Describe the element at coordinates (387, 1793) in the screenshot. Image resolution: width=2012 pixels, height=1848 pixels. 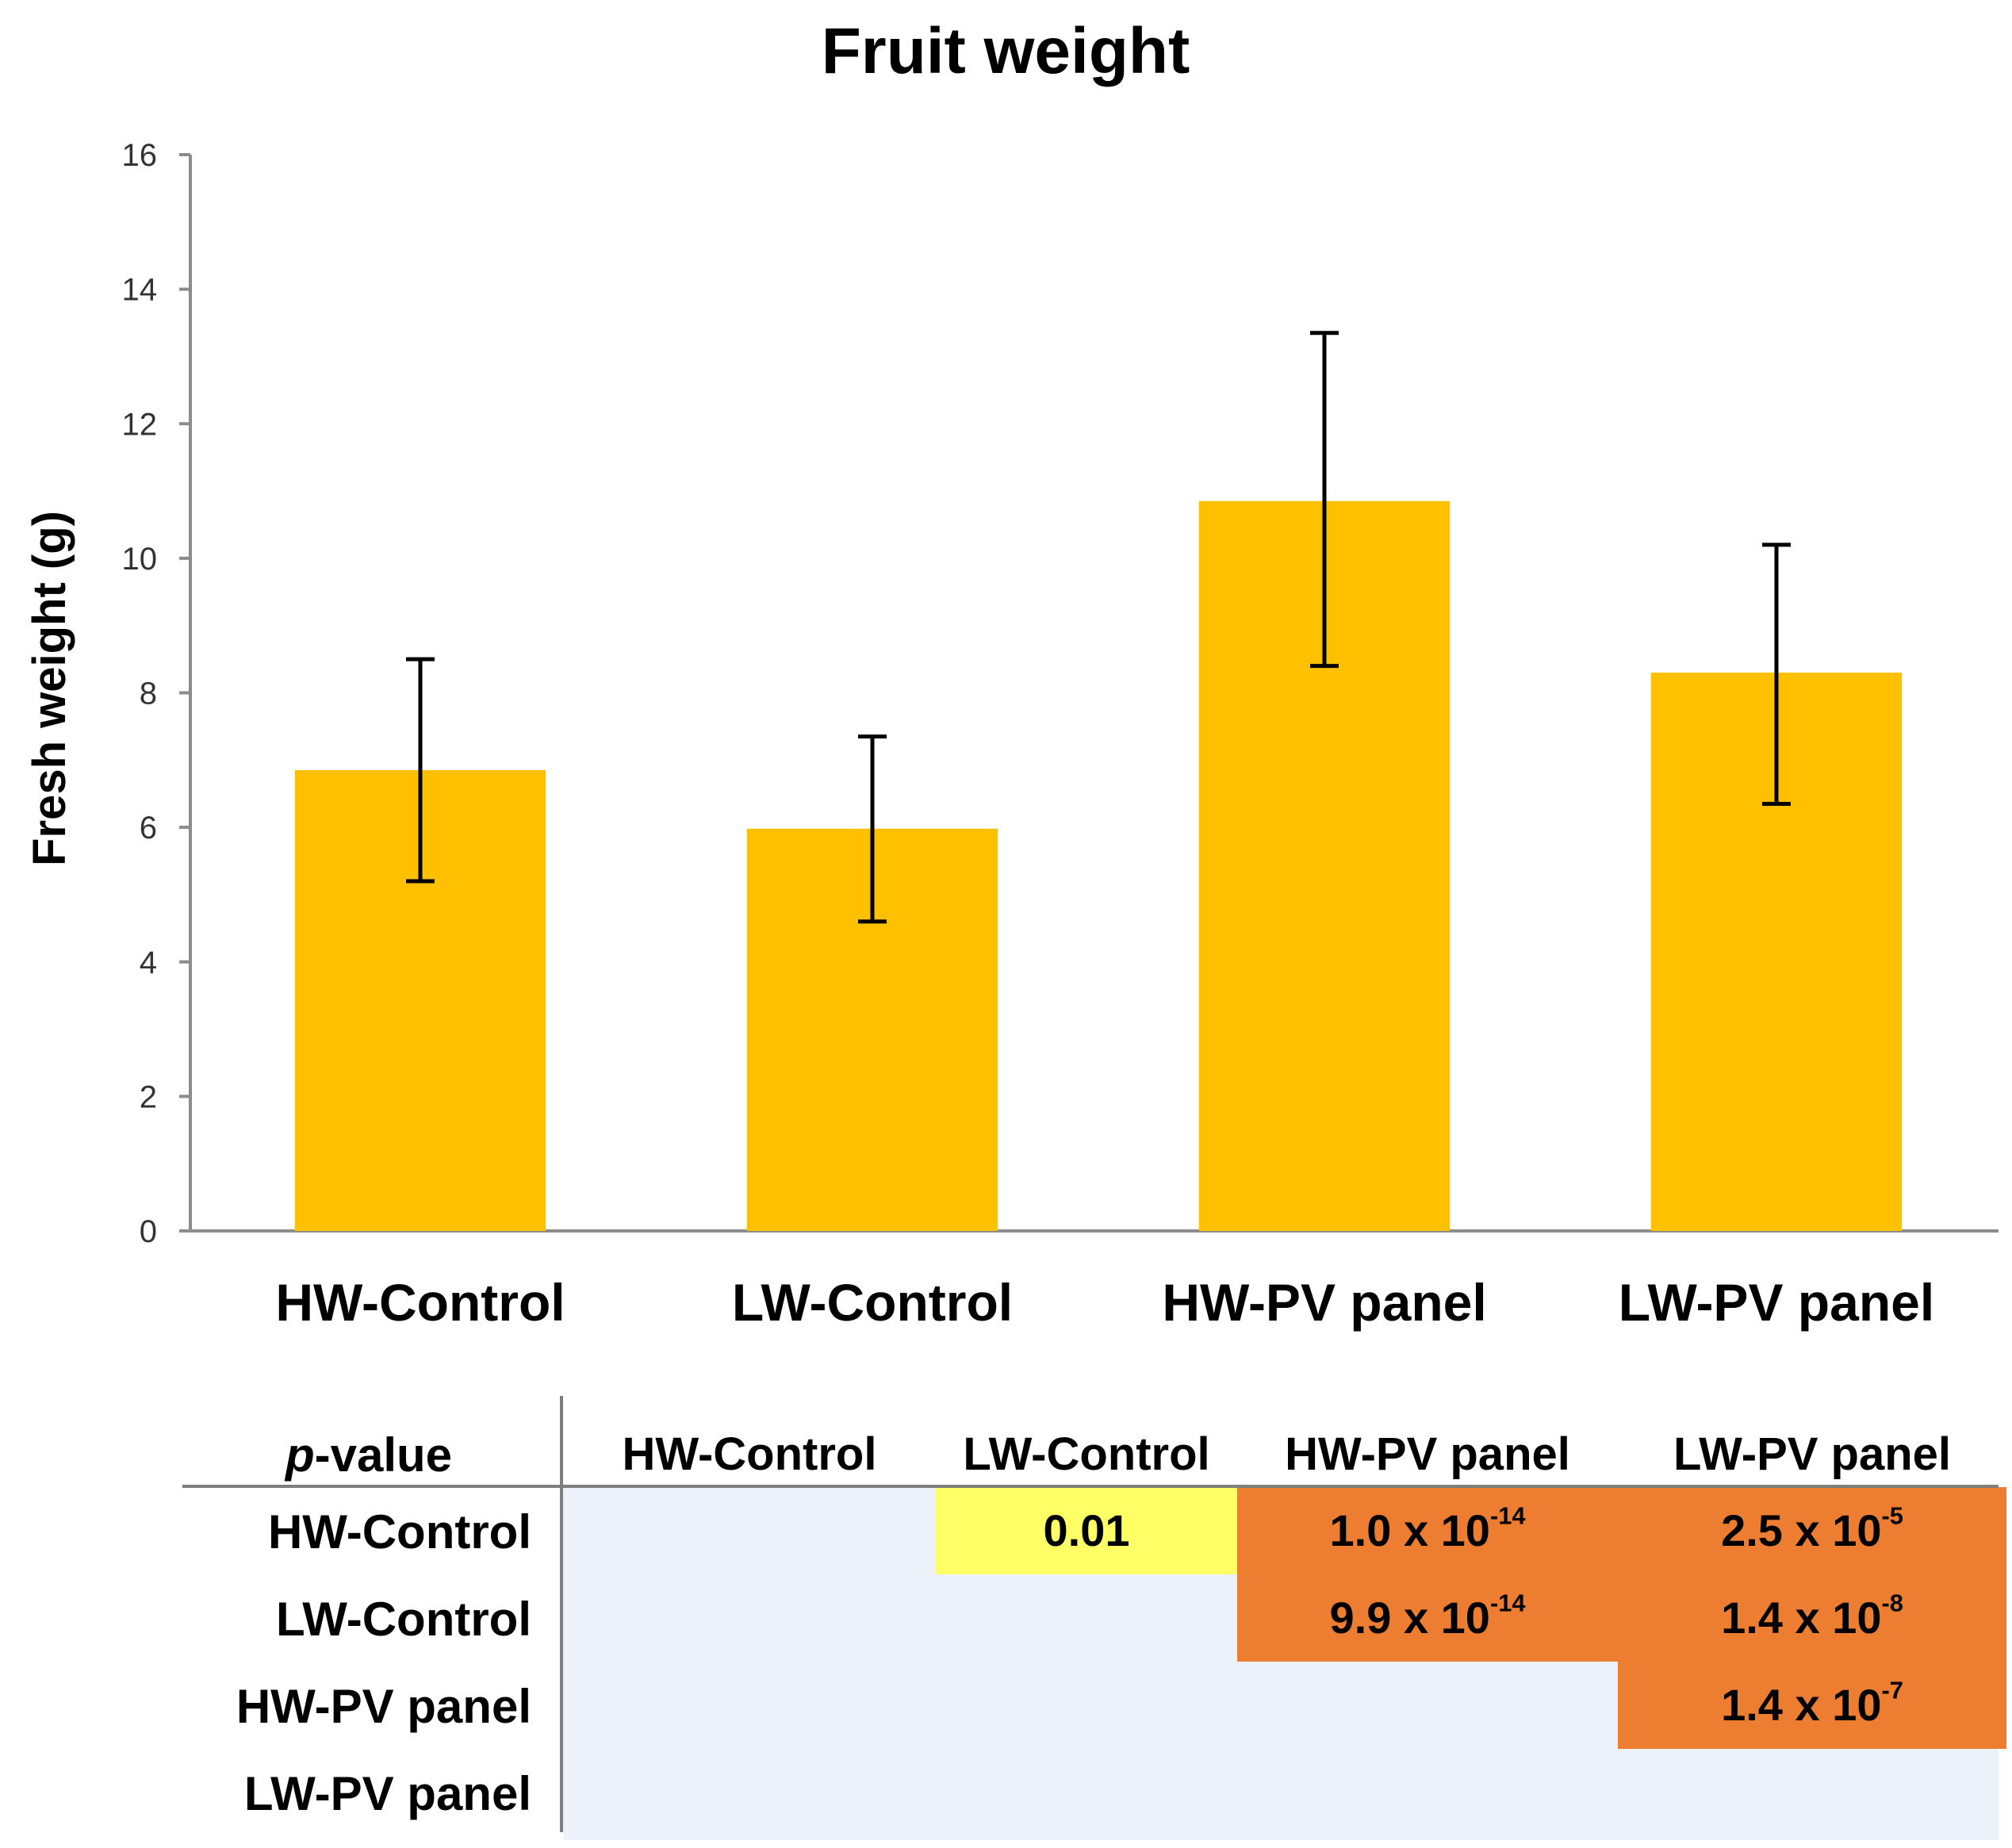
I see `row-header: LW-PV panel` at that location.